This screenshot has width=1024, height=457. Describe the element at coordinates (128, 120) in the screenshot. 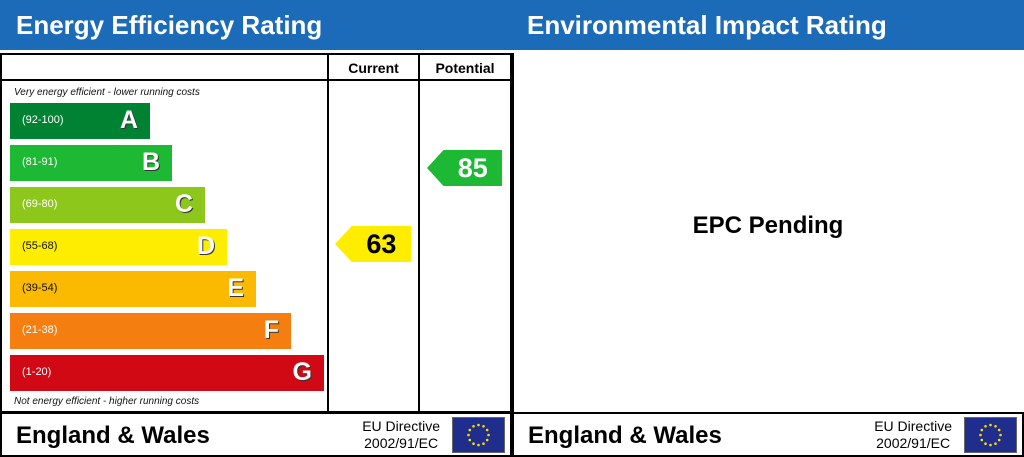

I see `band-letter: A` at that location.